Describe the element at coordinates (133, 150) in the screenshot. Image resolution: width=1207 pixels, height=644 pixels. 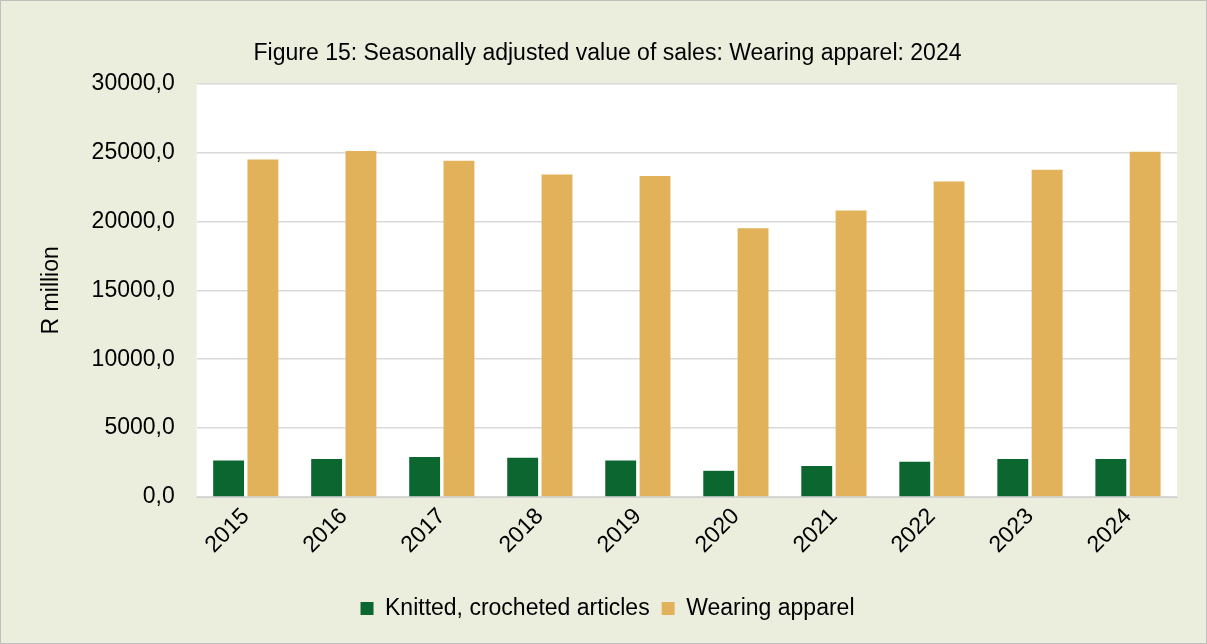
I see `y-tick-label: 25000,0` at that location.